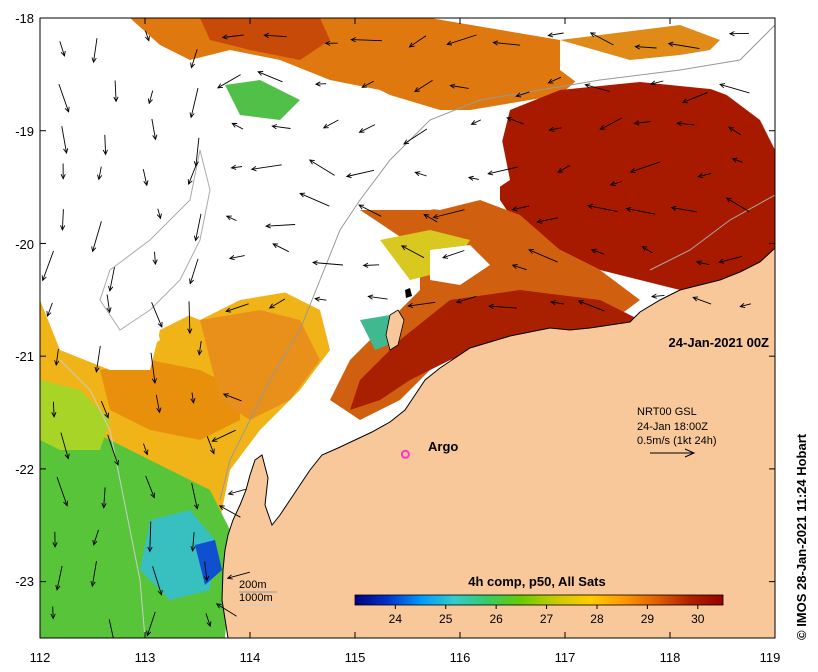  What do you see at coordinates (170, 400) in the screenshot?
I see `sst-patch-west-orange` at bounding box center [170, 400].